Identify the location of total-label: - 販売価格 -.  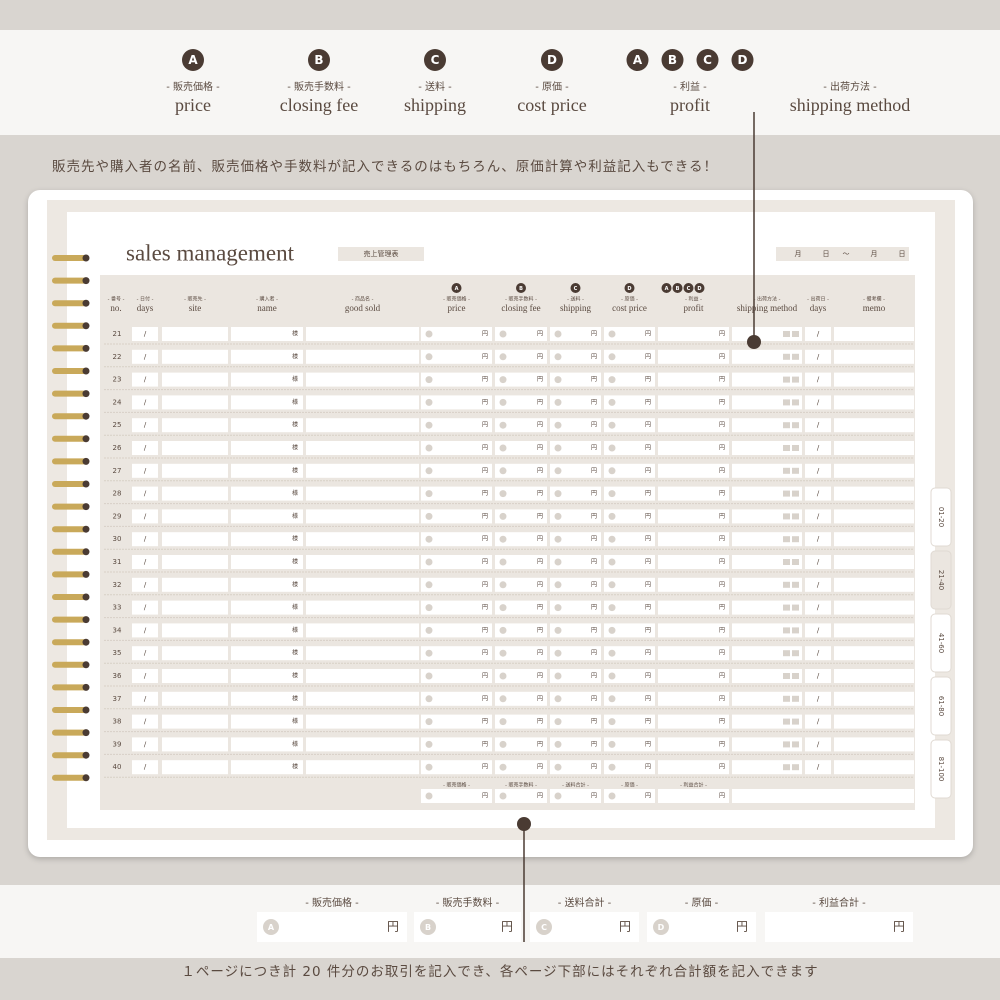
(456, 785).